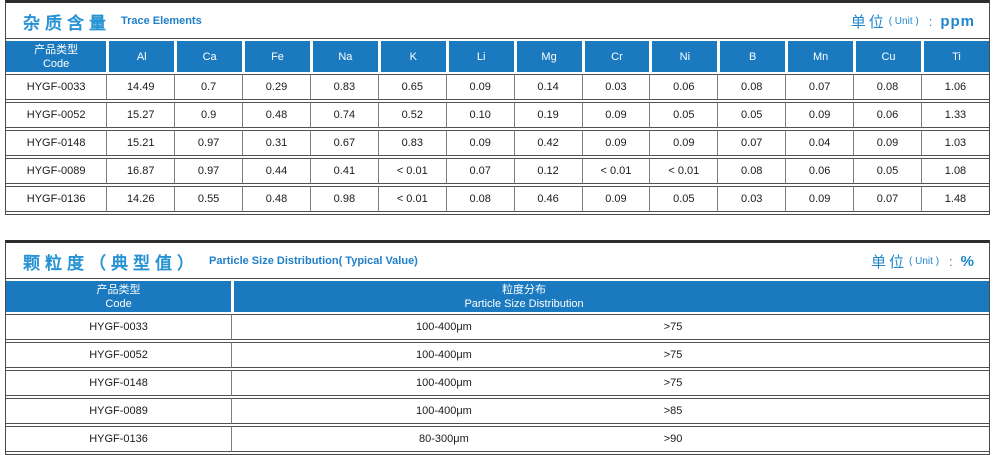  Describe the element at coordinates (951, 261) in the screenshot. I see `unit-colon: :` at that location.